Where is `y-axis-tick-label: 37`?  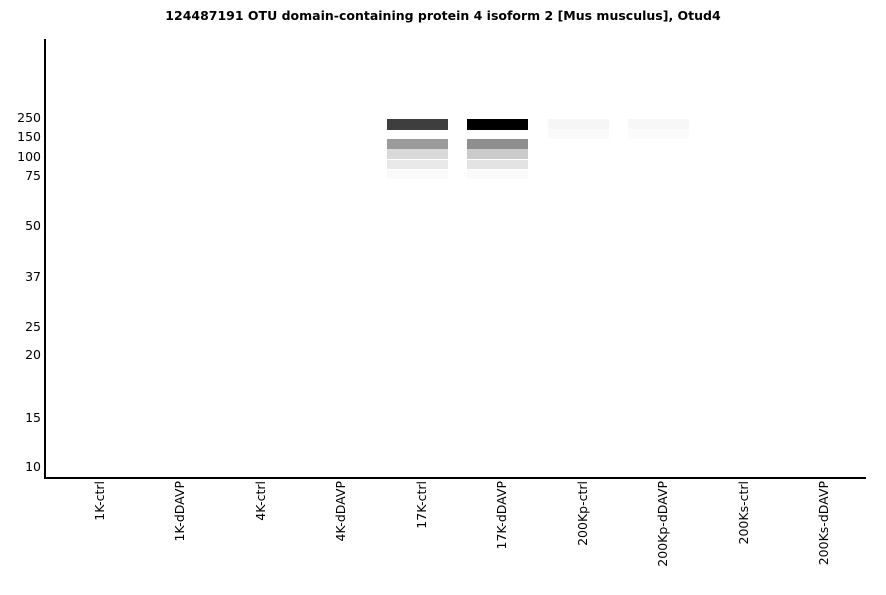 y-axis-tick-label: 37 is located at coordinates (33, 276).